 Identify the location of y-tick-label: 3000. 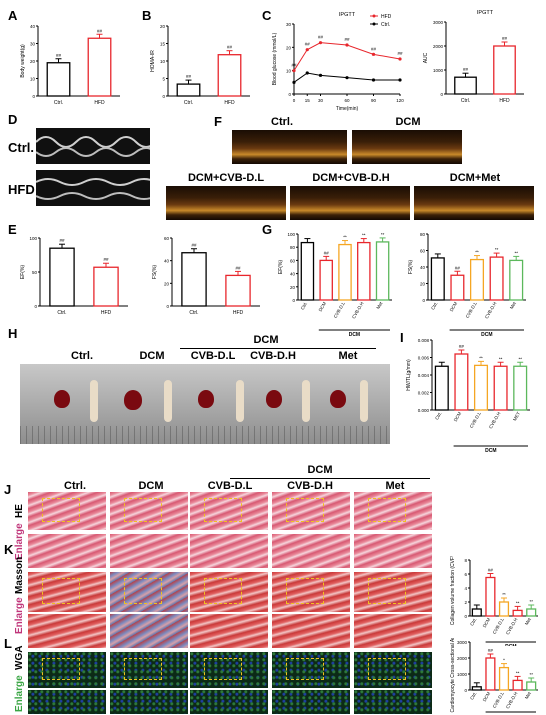
(462, 642).